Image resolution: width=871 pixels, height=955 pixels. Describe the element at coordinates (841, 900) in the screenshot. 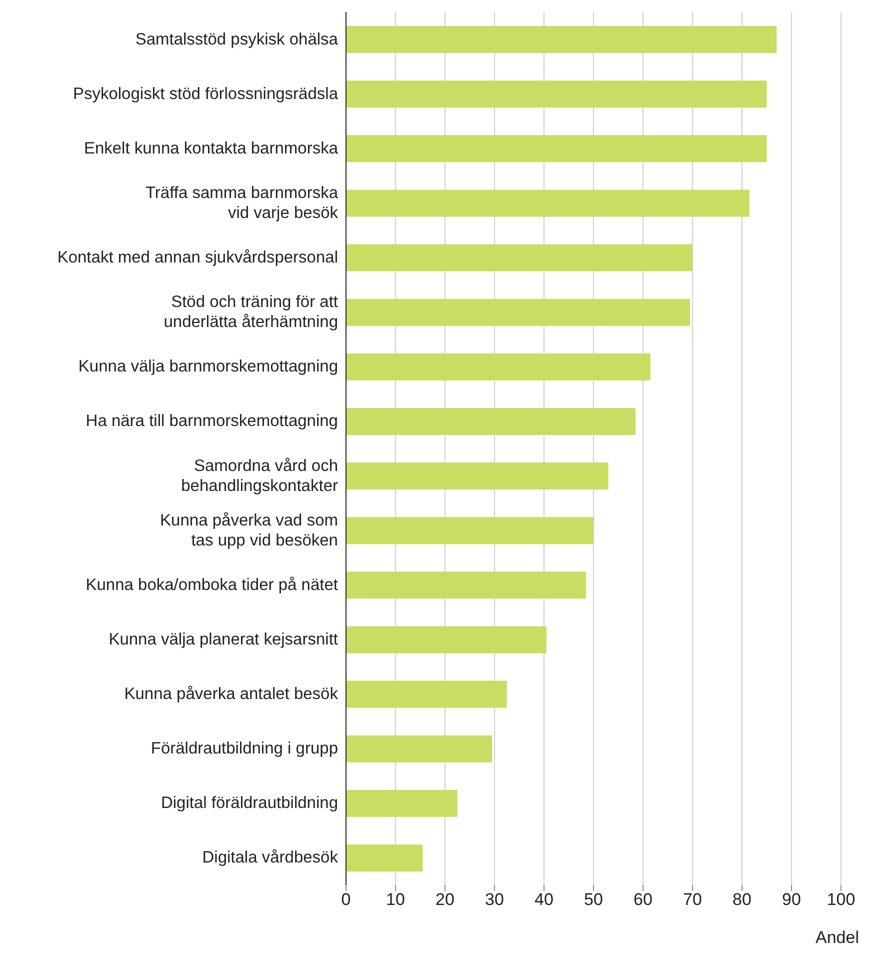

I see `x-tick-label: 100` at that location.